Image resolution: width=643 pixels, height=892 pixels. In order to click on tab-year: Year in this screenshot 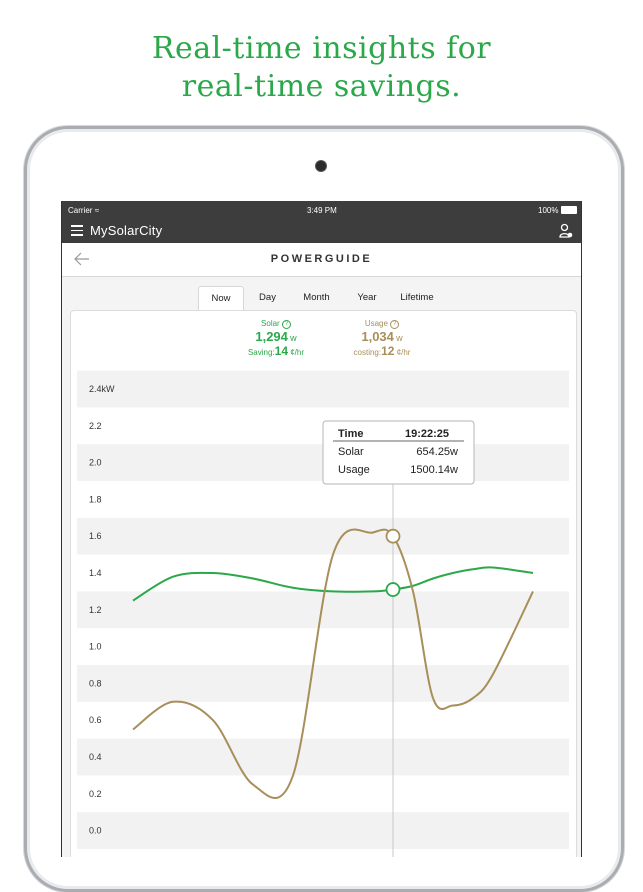, I will do `click(367, 297)`.